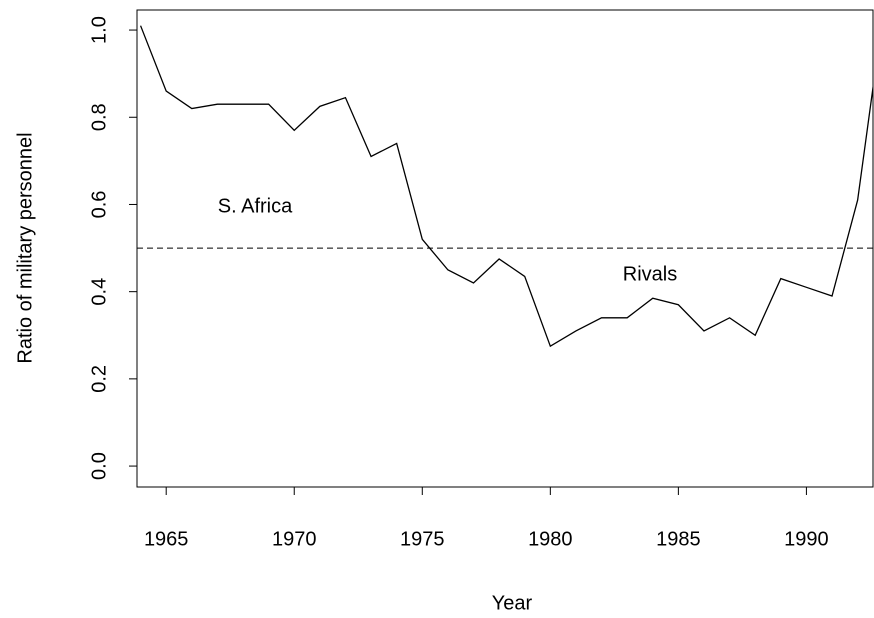  I want to click on x-tick-label: 1985, so click(678, 539).